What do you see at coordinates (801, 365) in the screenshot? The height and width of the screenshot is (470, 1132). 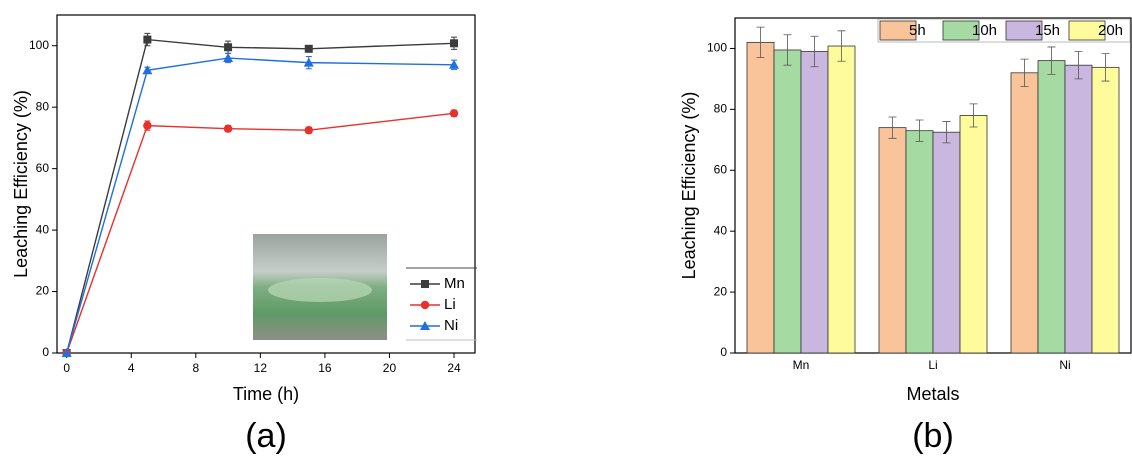 I see `x-tick-label: Mn` at bounding box center [801, 365].